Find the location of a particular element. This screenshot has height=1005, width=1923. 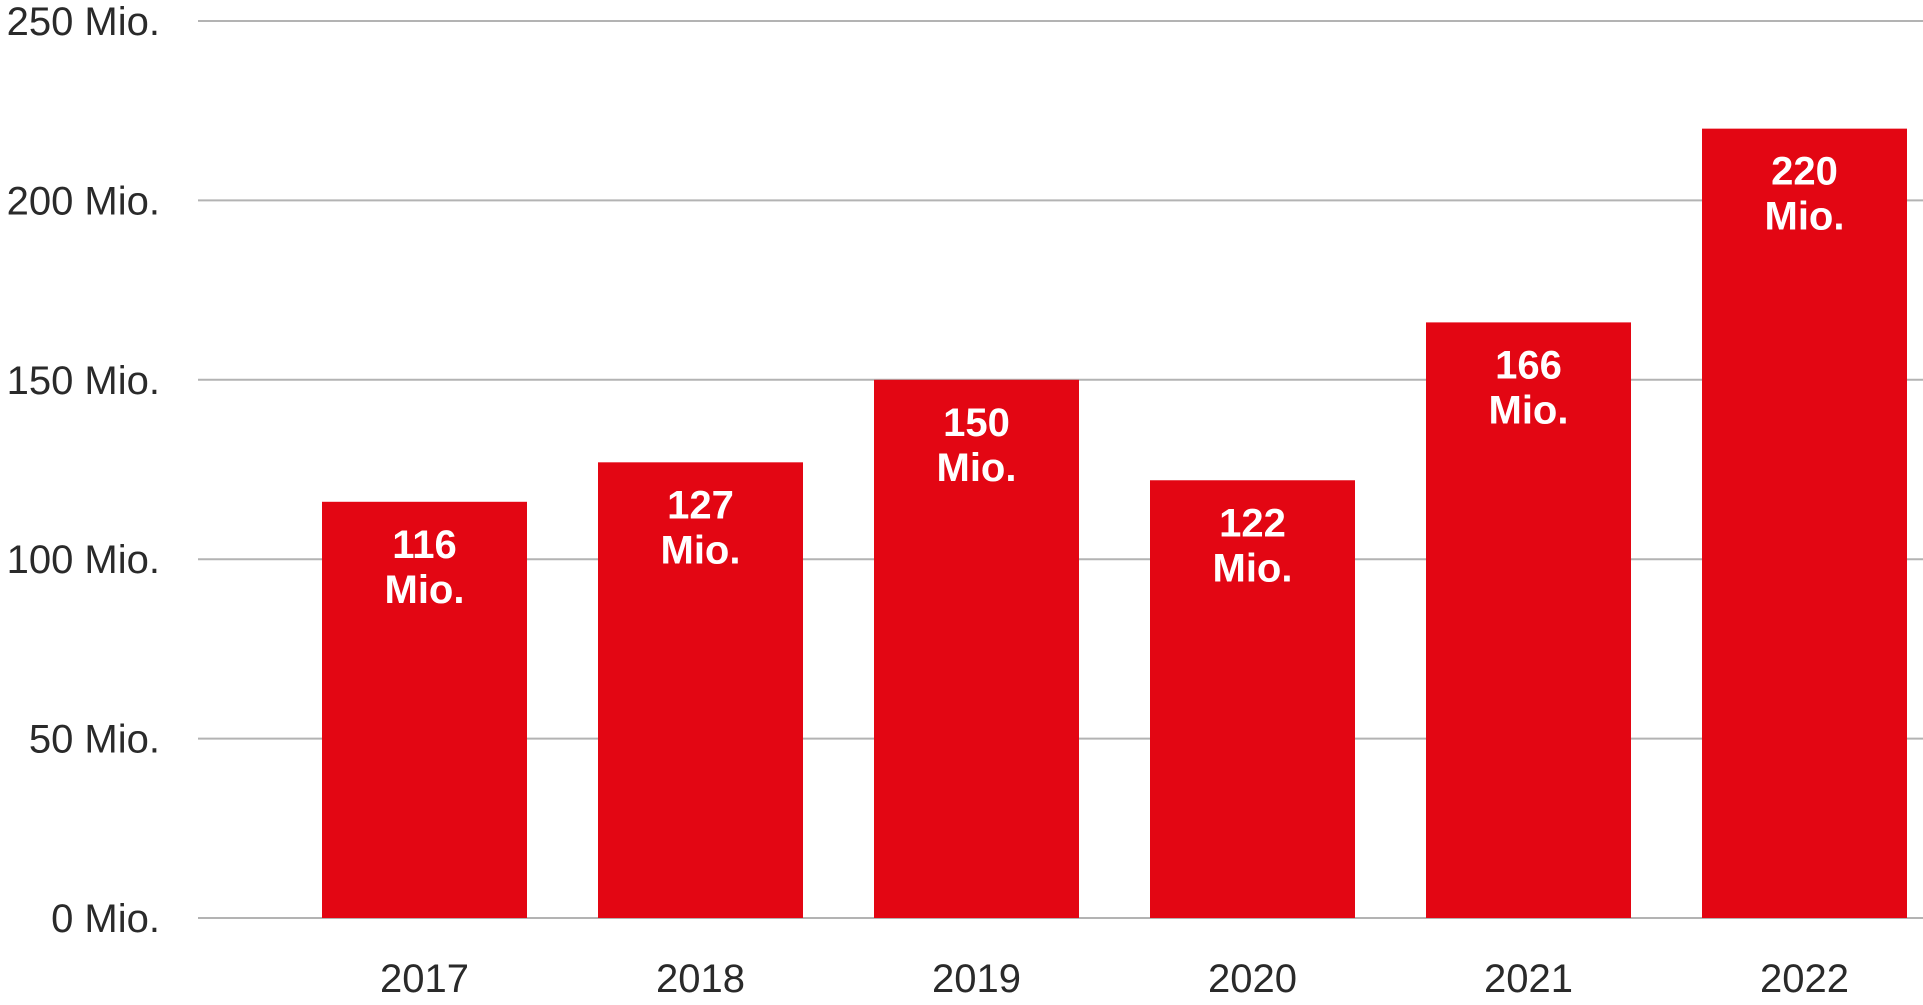

y-tick-label: 0 Mio. is located at coordinates (105, 919).